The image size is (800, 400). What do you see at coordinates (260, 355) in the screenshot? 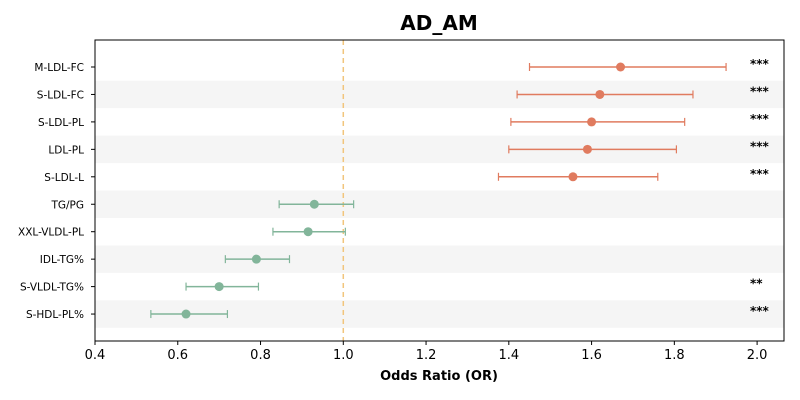
I see `x-tick-label: 0.8` at bounding box center [260, 355].